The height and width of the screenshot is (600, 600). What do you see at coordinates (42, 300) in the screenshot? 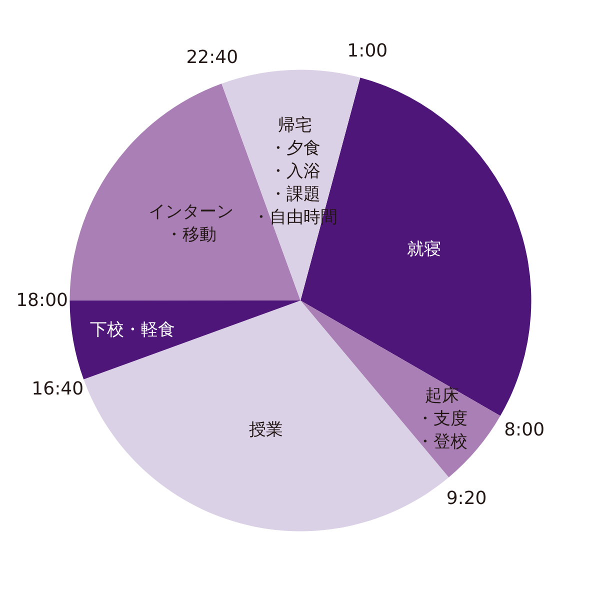
I see `text: 18:00` at bounding box center [42, 300].